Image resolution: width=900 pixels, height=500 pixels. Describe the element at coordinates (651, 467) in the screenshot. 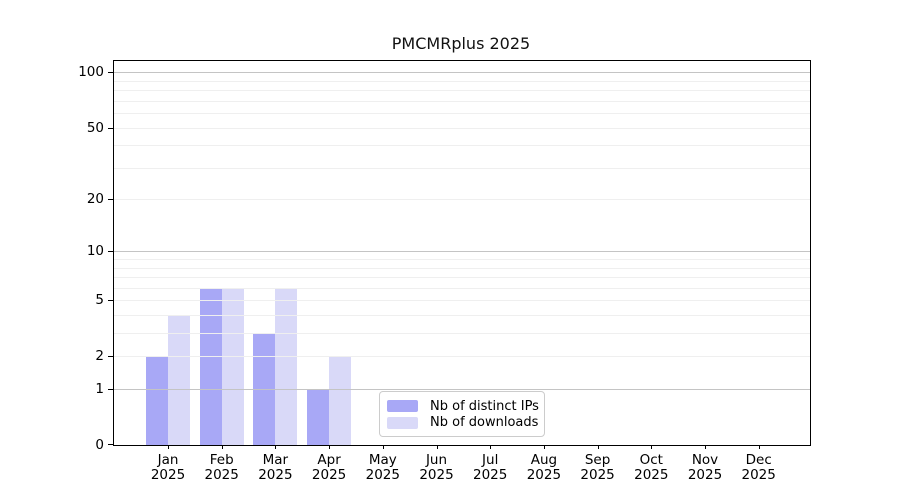

I see `x-tick-label: Oct 2025` at that location.